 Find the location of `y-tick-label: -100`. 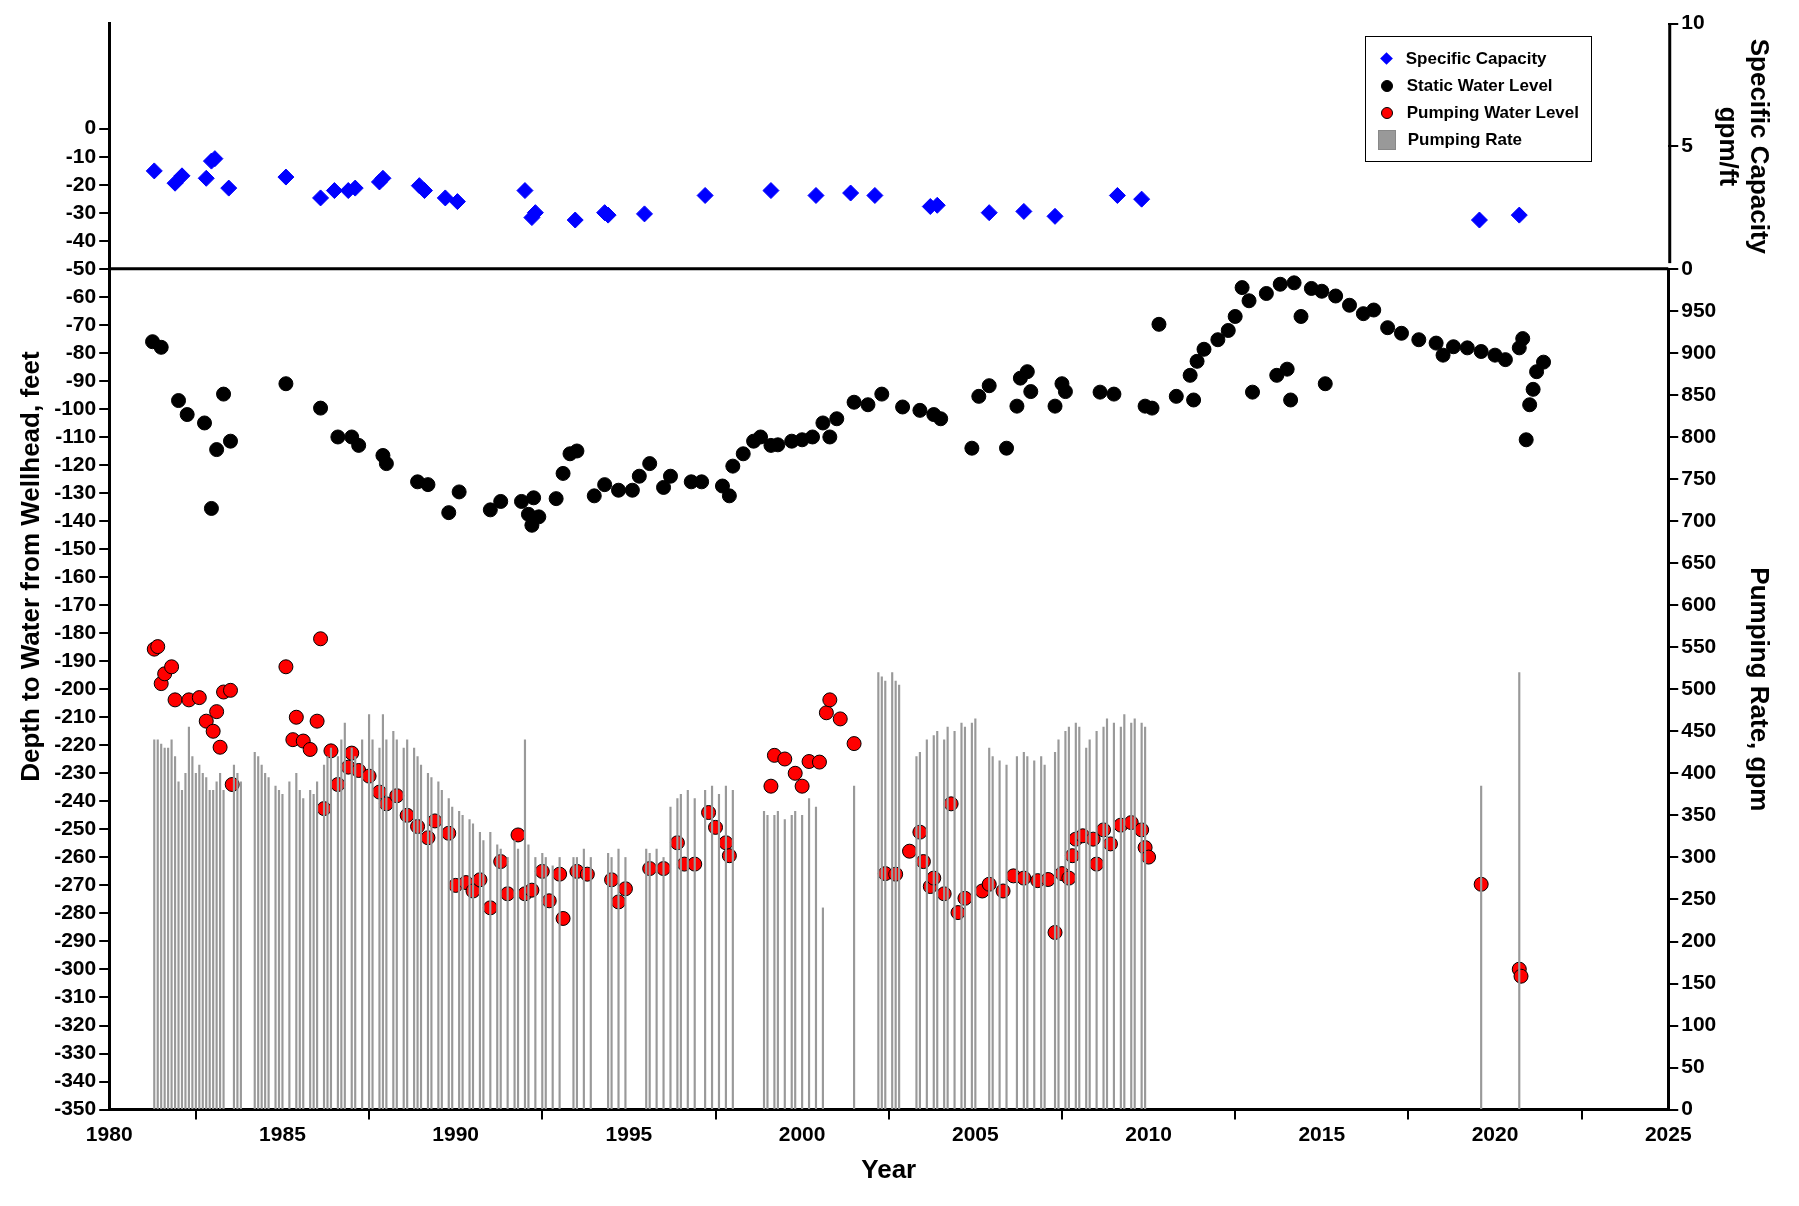

y-tick-label: -100 is located at coordinates (75, 407).